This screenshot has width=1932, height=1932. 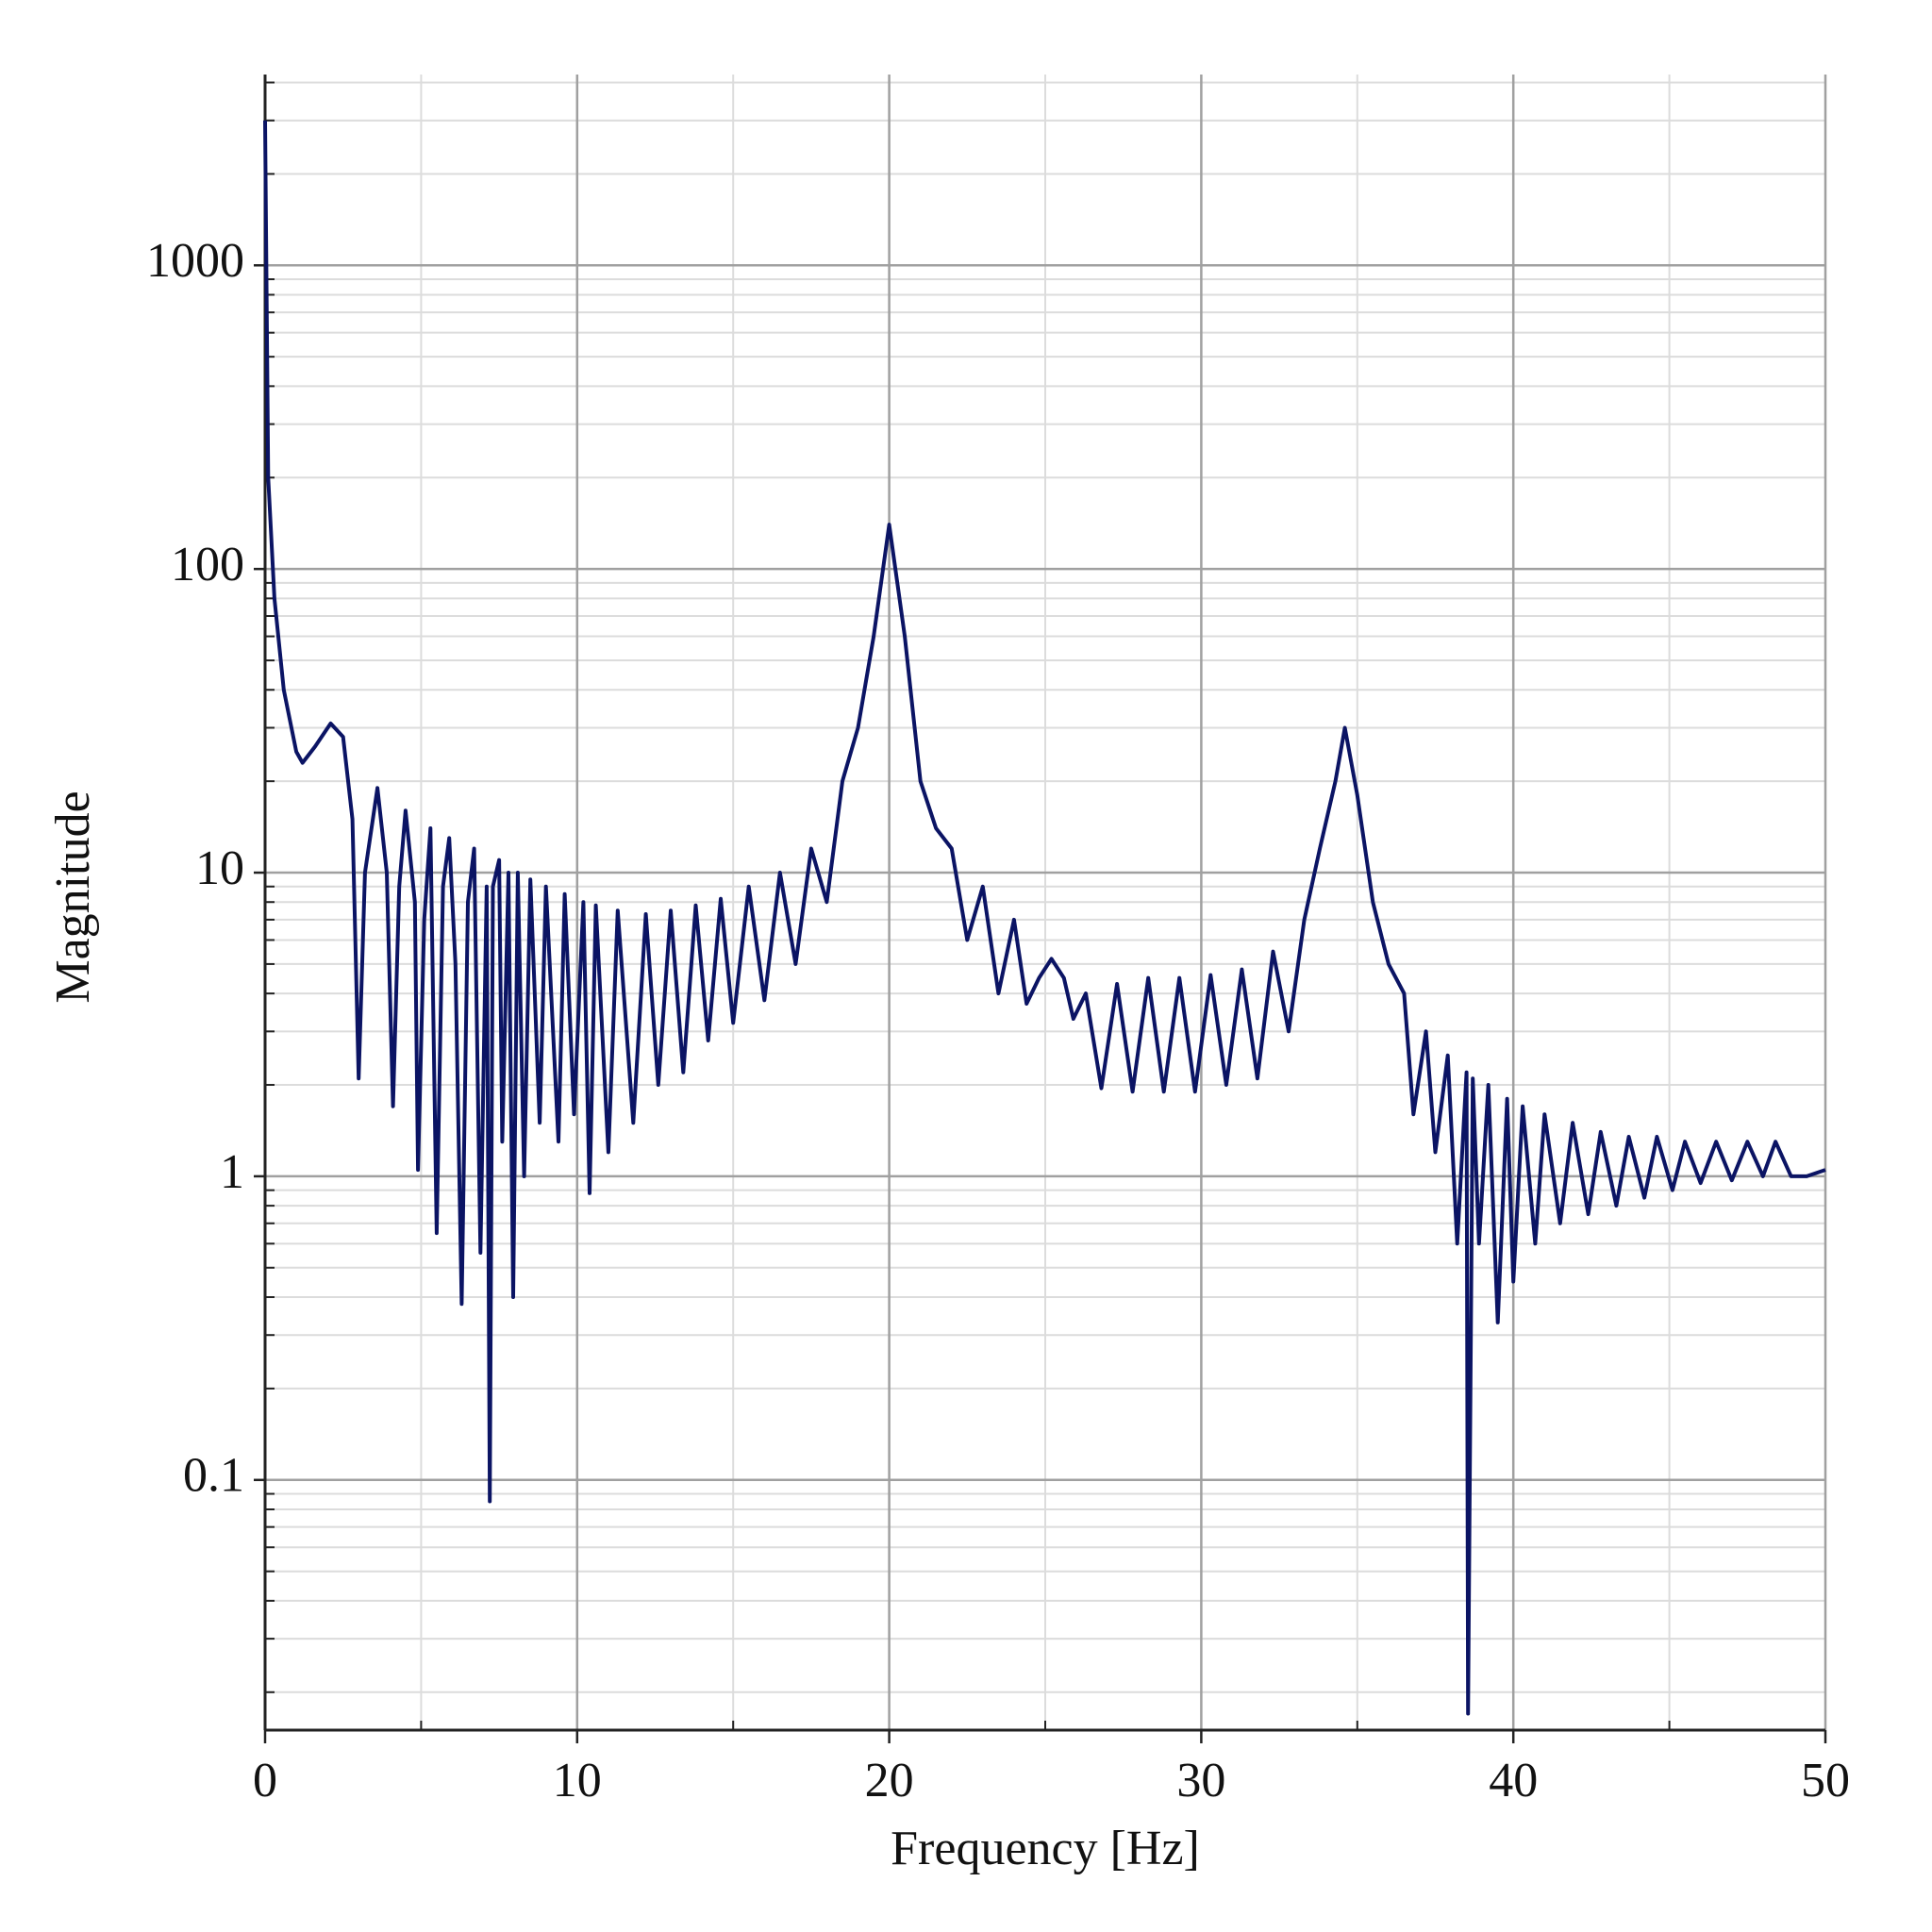 What do you see at coordinates (213, 1476) in the screenshot?
I see `y-tick-label: 0.1` at bounding box center [213, 1476].